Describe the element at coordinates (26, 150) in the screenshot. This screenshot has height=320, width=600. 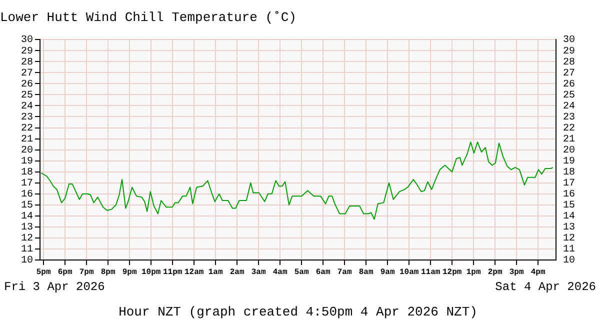
I see `y-tick-label: 20` at that location.